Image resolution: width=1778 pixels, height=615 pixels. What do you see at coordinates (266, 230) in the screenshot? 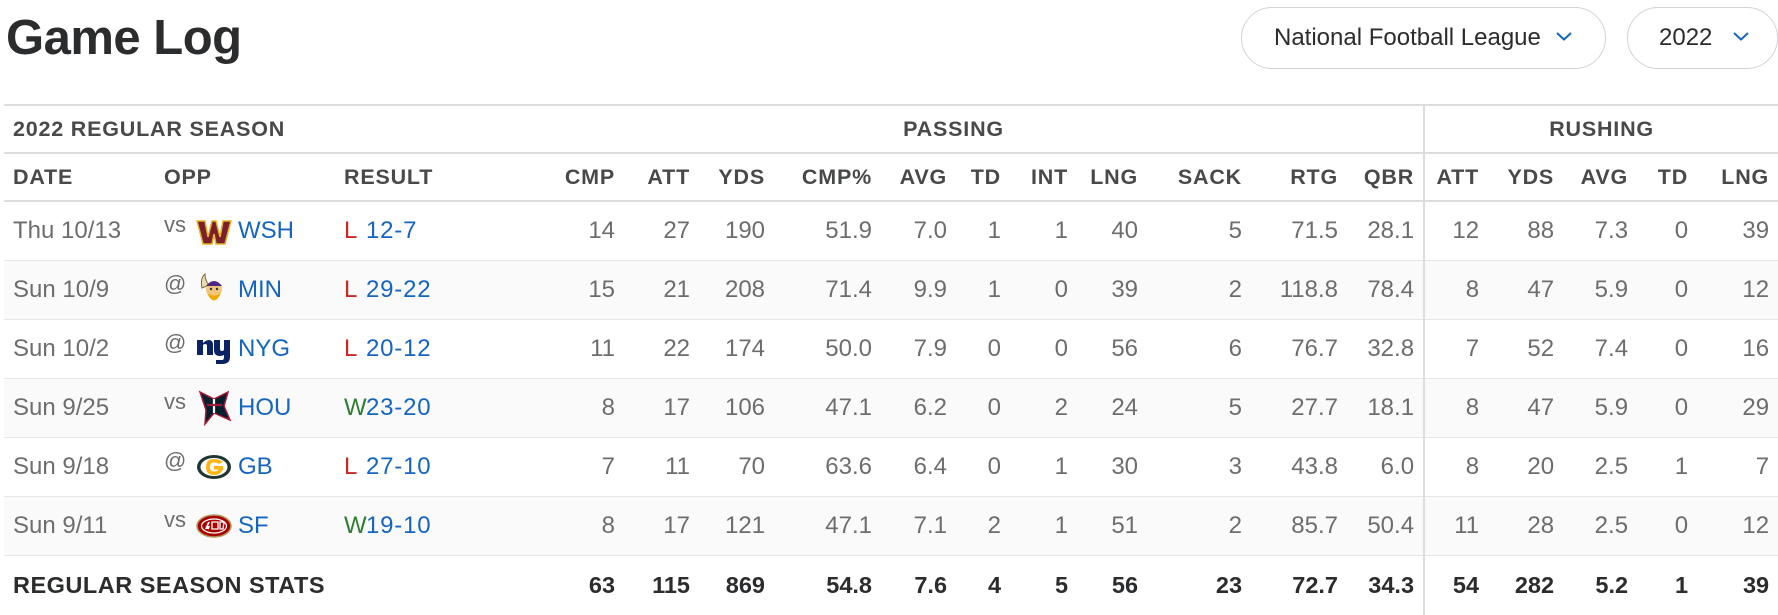
I see `opponent-link: WSH` at bounding box center [266, 230].